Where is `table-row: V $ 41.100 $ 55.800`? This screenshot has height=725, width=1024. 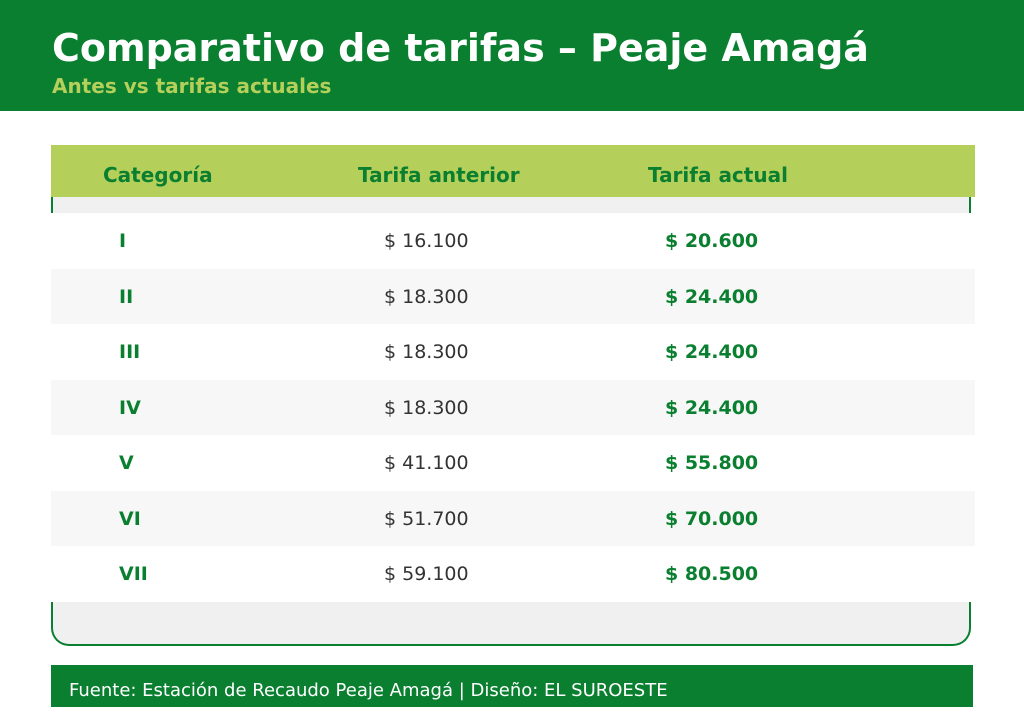 table-row: V $ 41.100 $ 55.800 is located at coordinates (513, 463).